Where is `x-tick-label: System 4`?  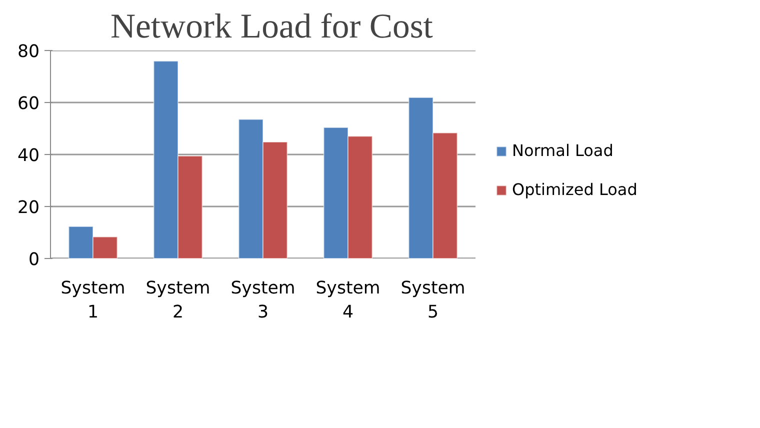 x-tick-label: System 4 is located at coordinates (348, 300).